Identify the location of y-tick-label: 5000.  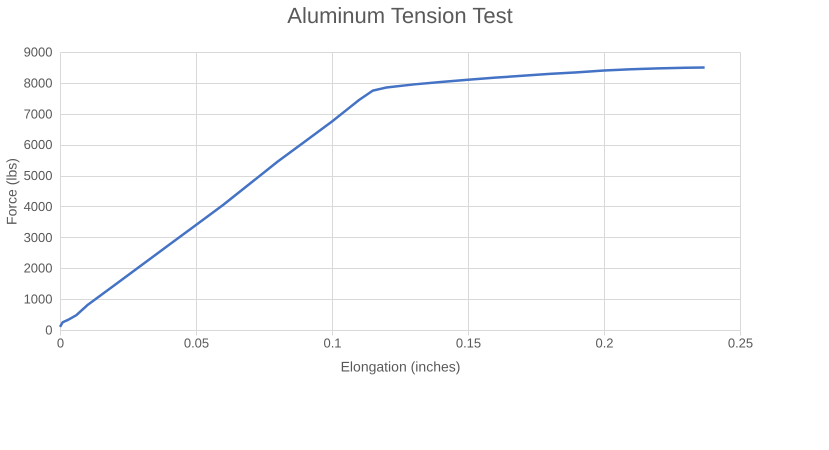
(38, 176).